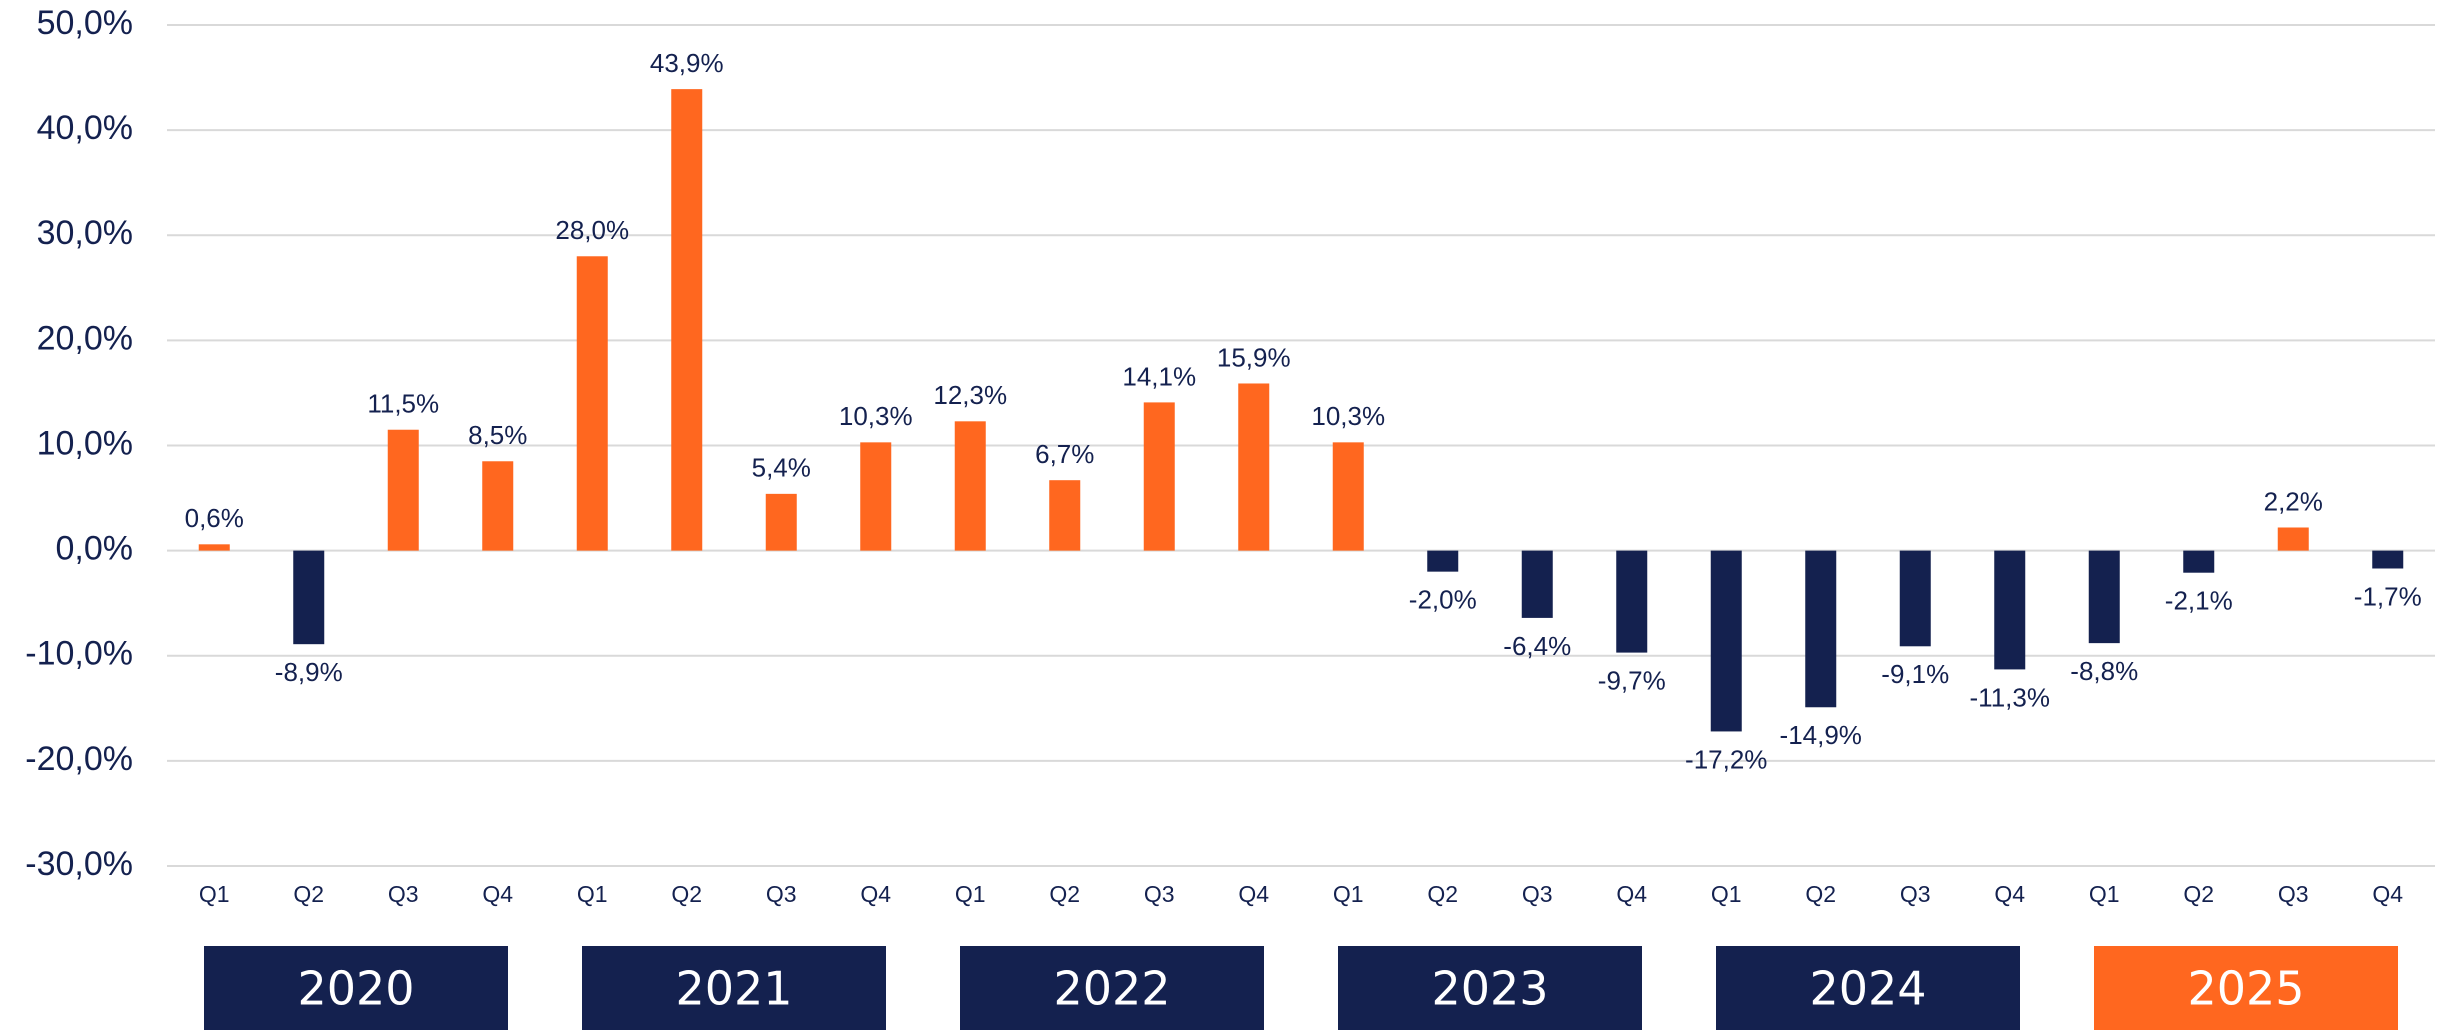  Describe the element at coordinates (1632, 680) in the screenshot. I see `data-label: -9,7%` at that location.